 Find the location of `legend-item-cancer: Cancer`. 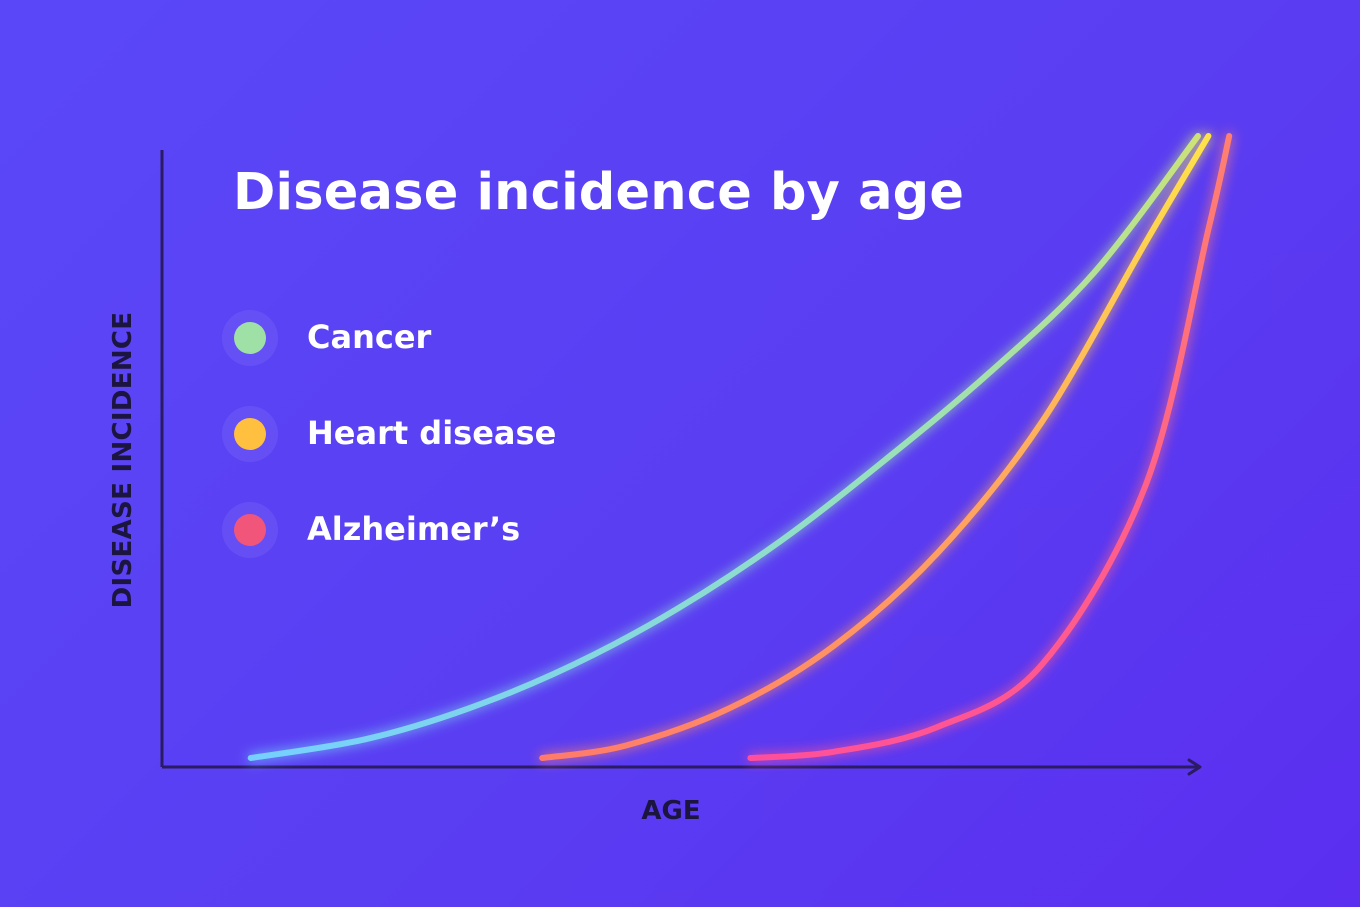

legend-item-cancer: Cancer is located at coordinates (432, 338).